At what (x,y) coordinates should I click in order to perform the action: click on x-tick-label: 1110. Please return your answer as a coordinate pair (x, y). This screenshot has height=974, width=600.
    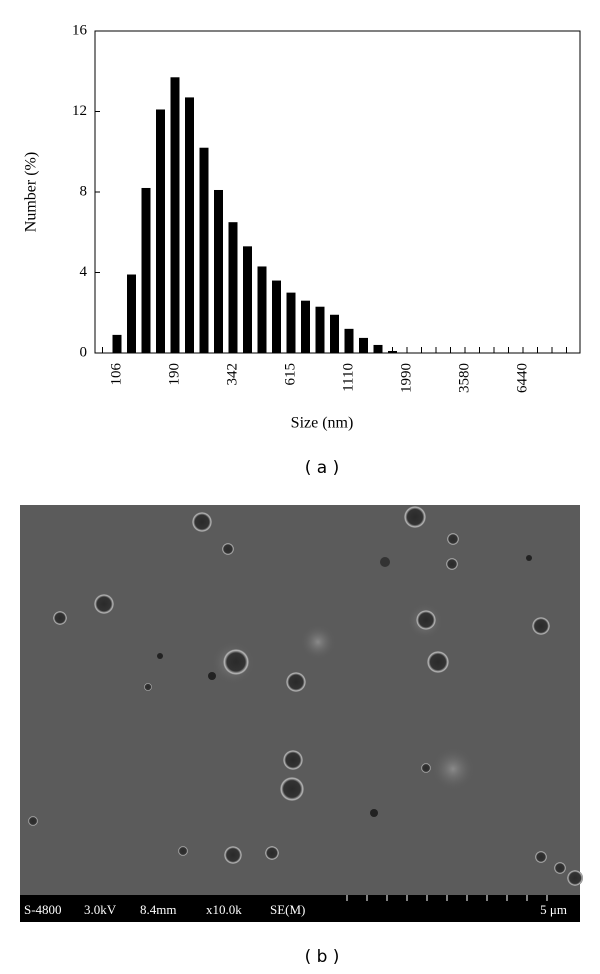
    Looking at the image, I should click on (348, 377).